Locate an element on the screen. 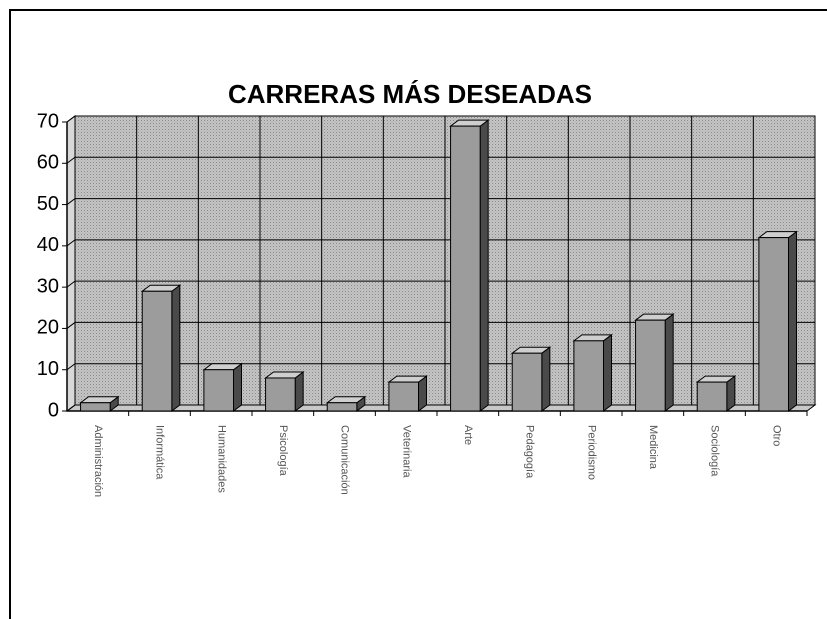 This screenshot has width=827, height=619. x-tick-label: Informática is located at coordinates (160, 452).